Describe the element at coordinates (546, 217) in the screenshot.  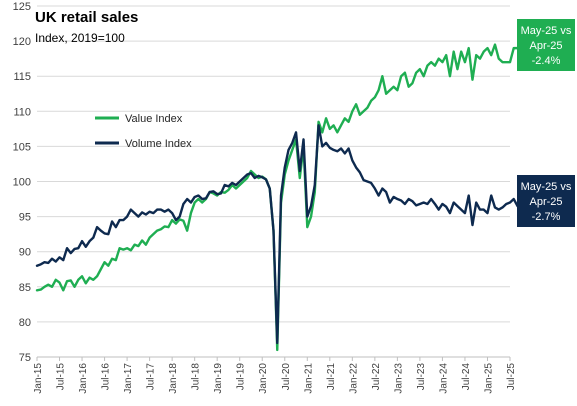
I see `annotation-text: -2.7%` at that location.